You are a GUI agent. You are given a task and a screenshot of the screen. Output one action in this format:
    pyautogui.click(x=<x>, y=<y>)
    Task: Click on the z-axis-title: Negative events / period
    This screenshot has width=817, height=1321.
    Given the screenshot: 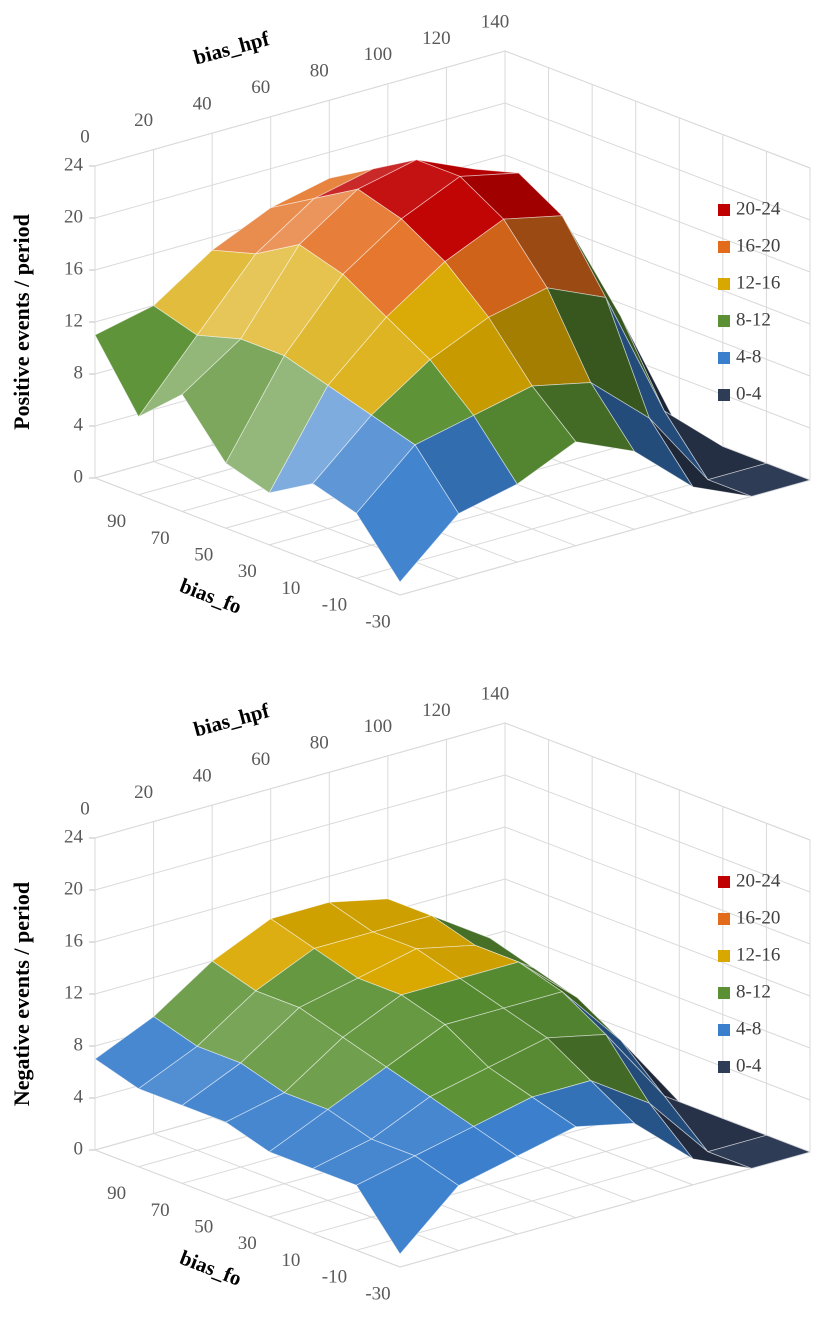 What is the action you would take?
    pyautogui.click(x=21, y=994)
    